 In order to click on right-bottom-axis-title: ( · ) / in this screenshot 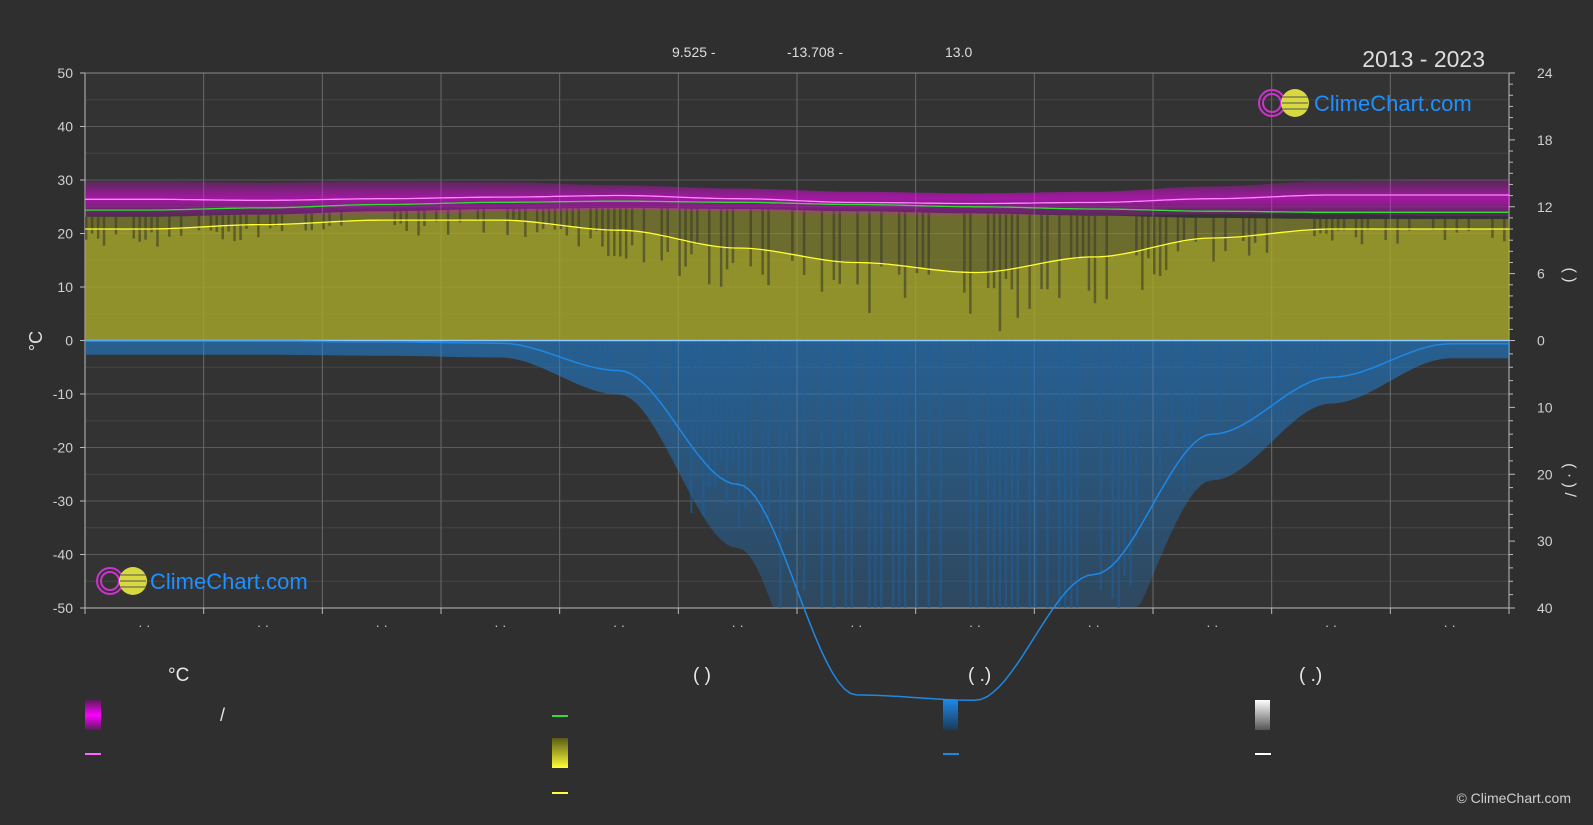, I will do `click(1569, 480)`.